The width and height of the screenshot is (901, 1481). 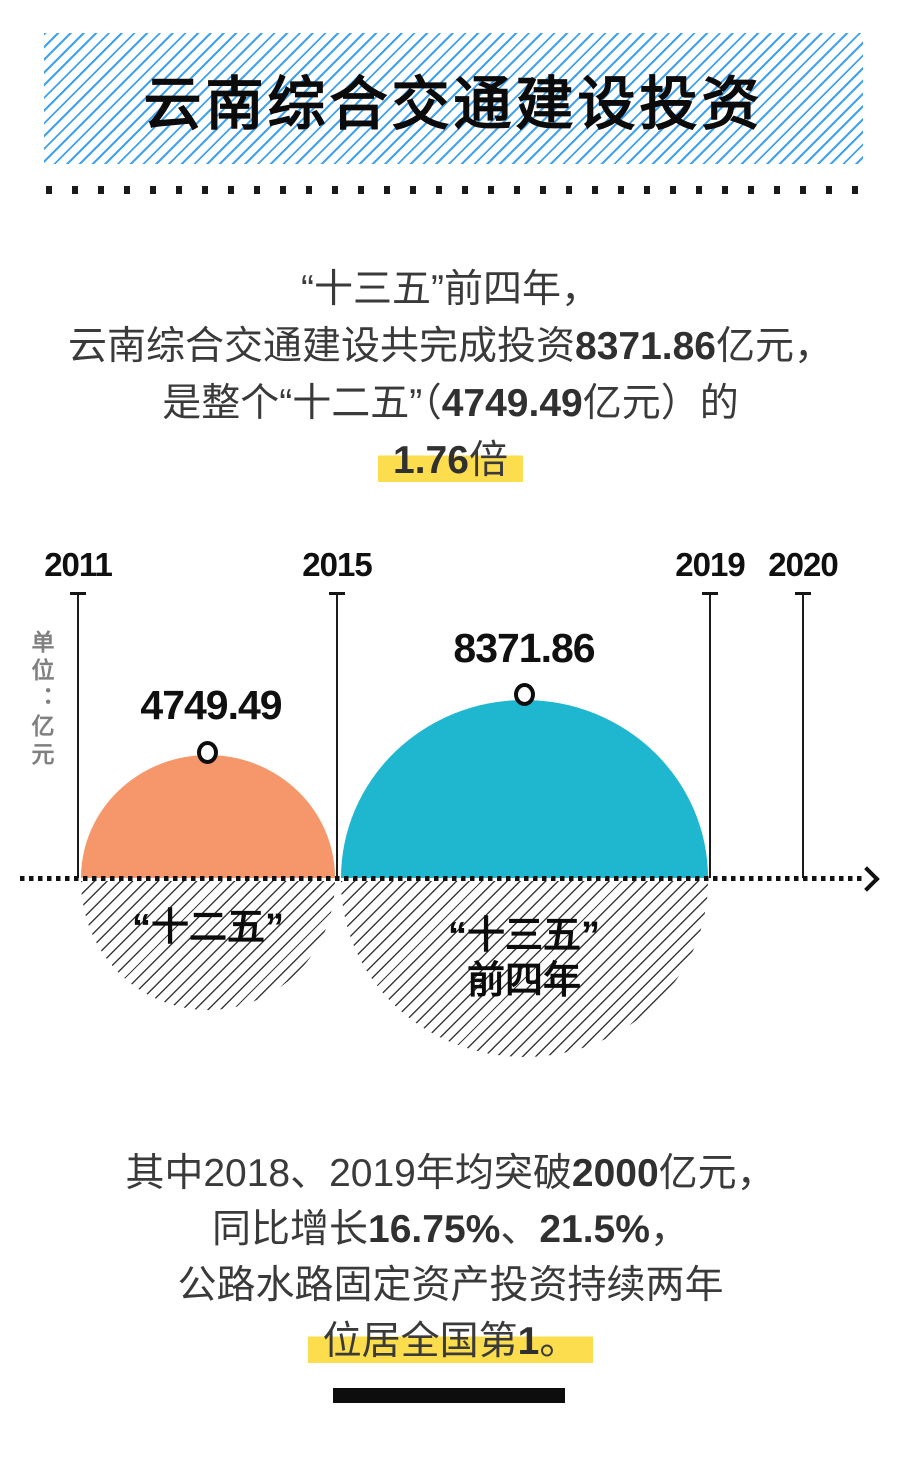 What do you see at coordinates (710, 564) in the screenshot?
I see `year-label-2019: 2019` at bounding box center [710, 564].